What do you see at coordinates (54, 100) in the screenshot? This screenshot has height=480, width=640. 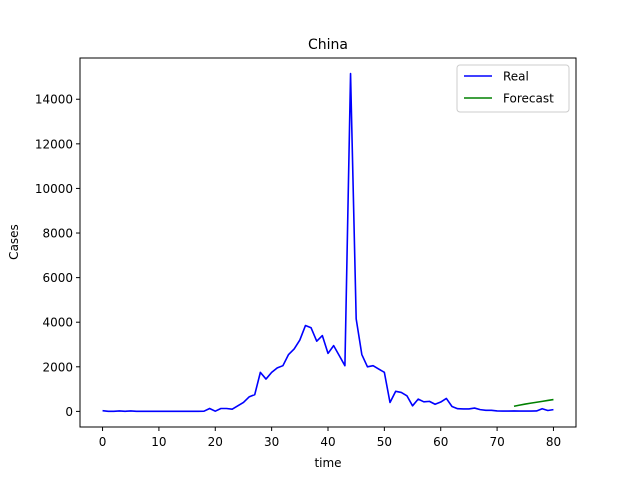 I see `y-tick-label: 14000` at bounding box center [54, 100].